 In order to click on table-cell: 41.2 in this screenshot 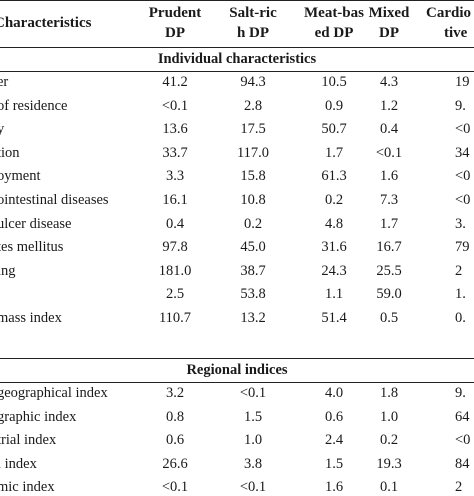, I will do `click(175, 82)`.